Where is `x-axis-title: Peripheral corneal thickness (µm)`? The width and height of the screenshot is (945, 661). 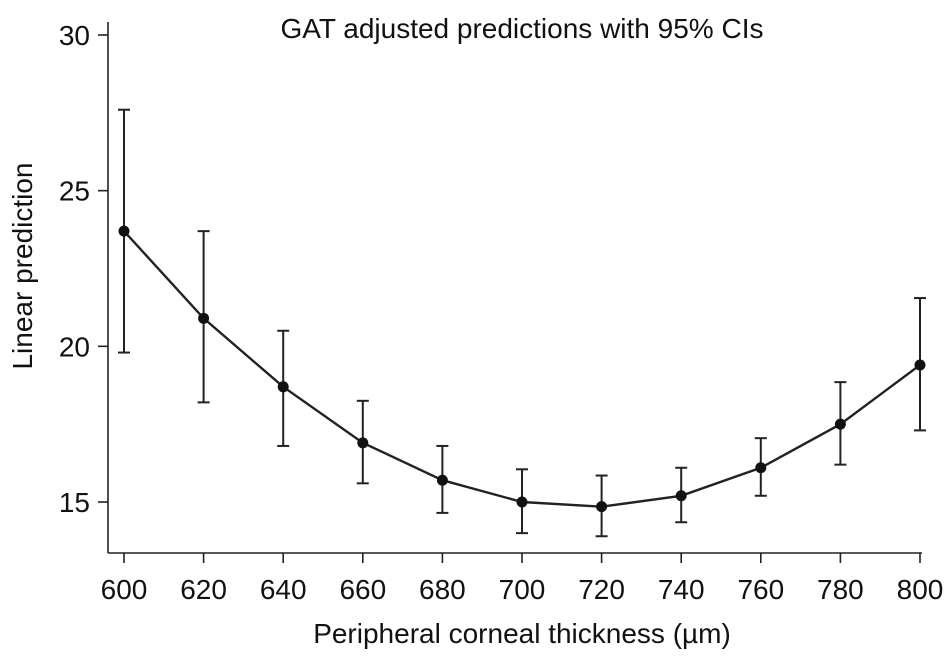 x-axis-title: Peripheral corneal thickness (µm) is located at coordinates (522, 633).